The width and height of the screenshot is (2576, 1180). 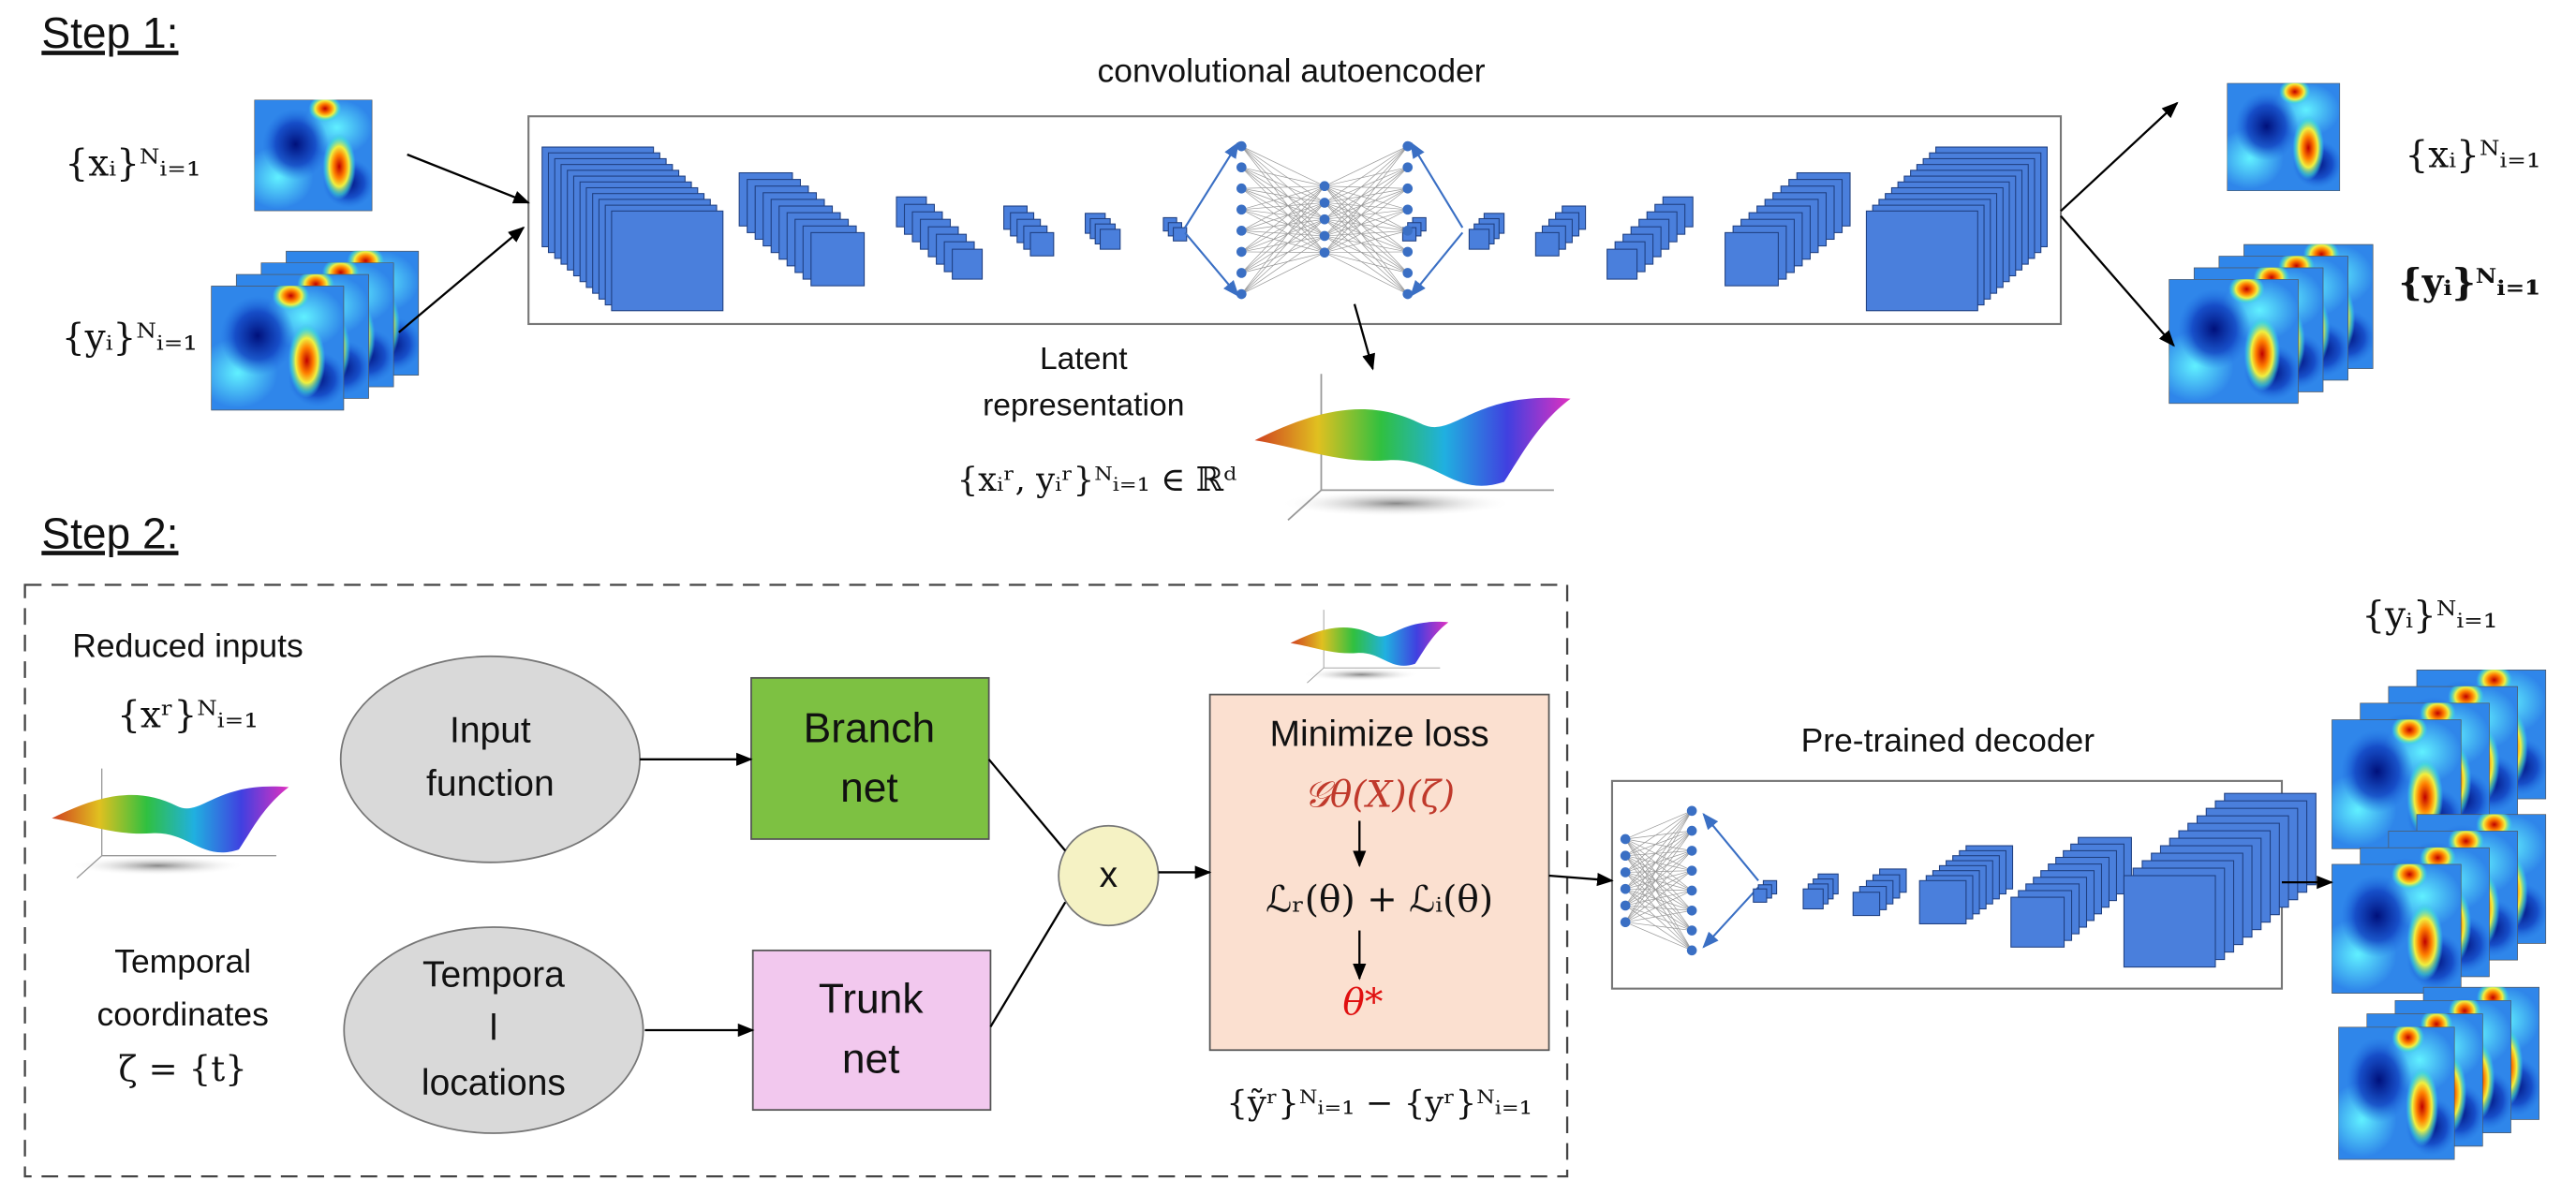 I want to click on latent-label: representation, so click(x=1083, y=405).